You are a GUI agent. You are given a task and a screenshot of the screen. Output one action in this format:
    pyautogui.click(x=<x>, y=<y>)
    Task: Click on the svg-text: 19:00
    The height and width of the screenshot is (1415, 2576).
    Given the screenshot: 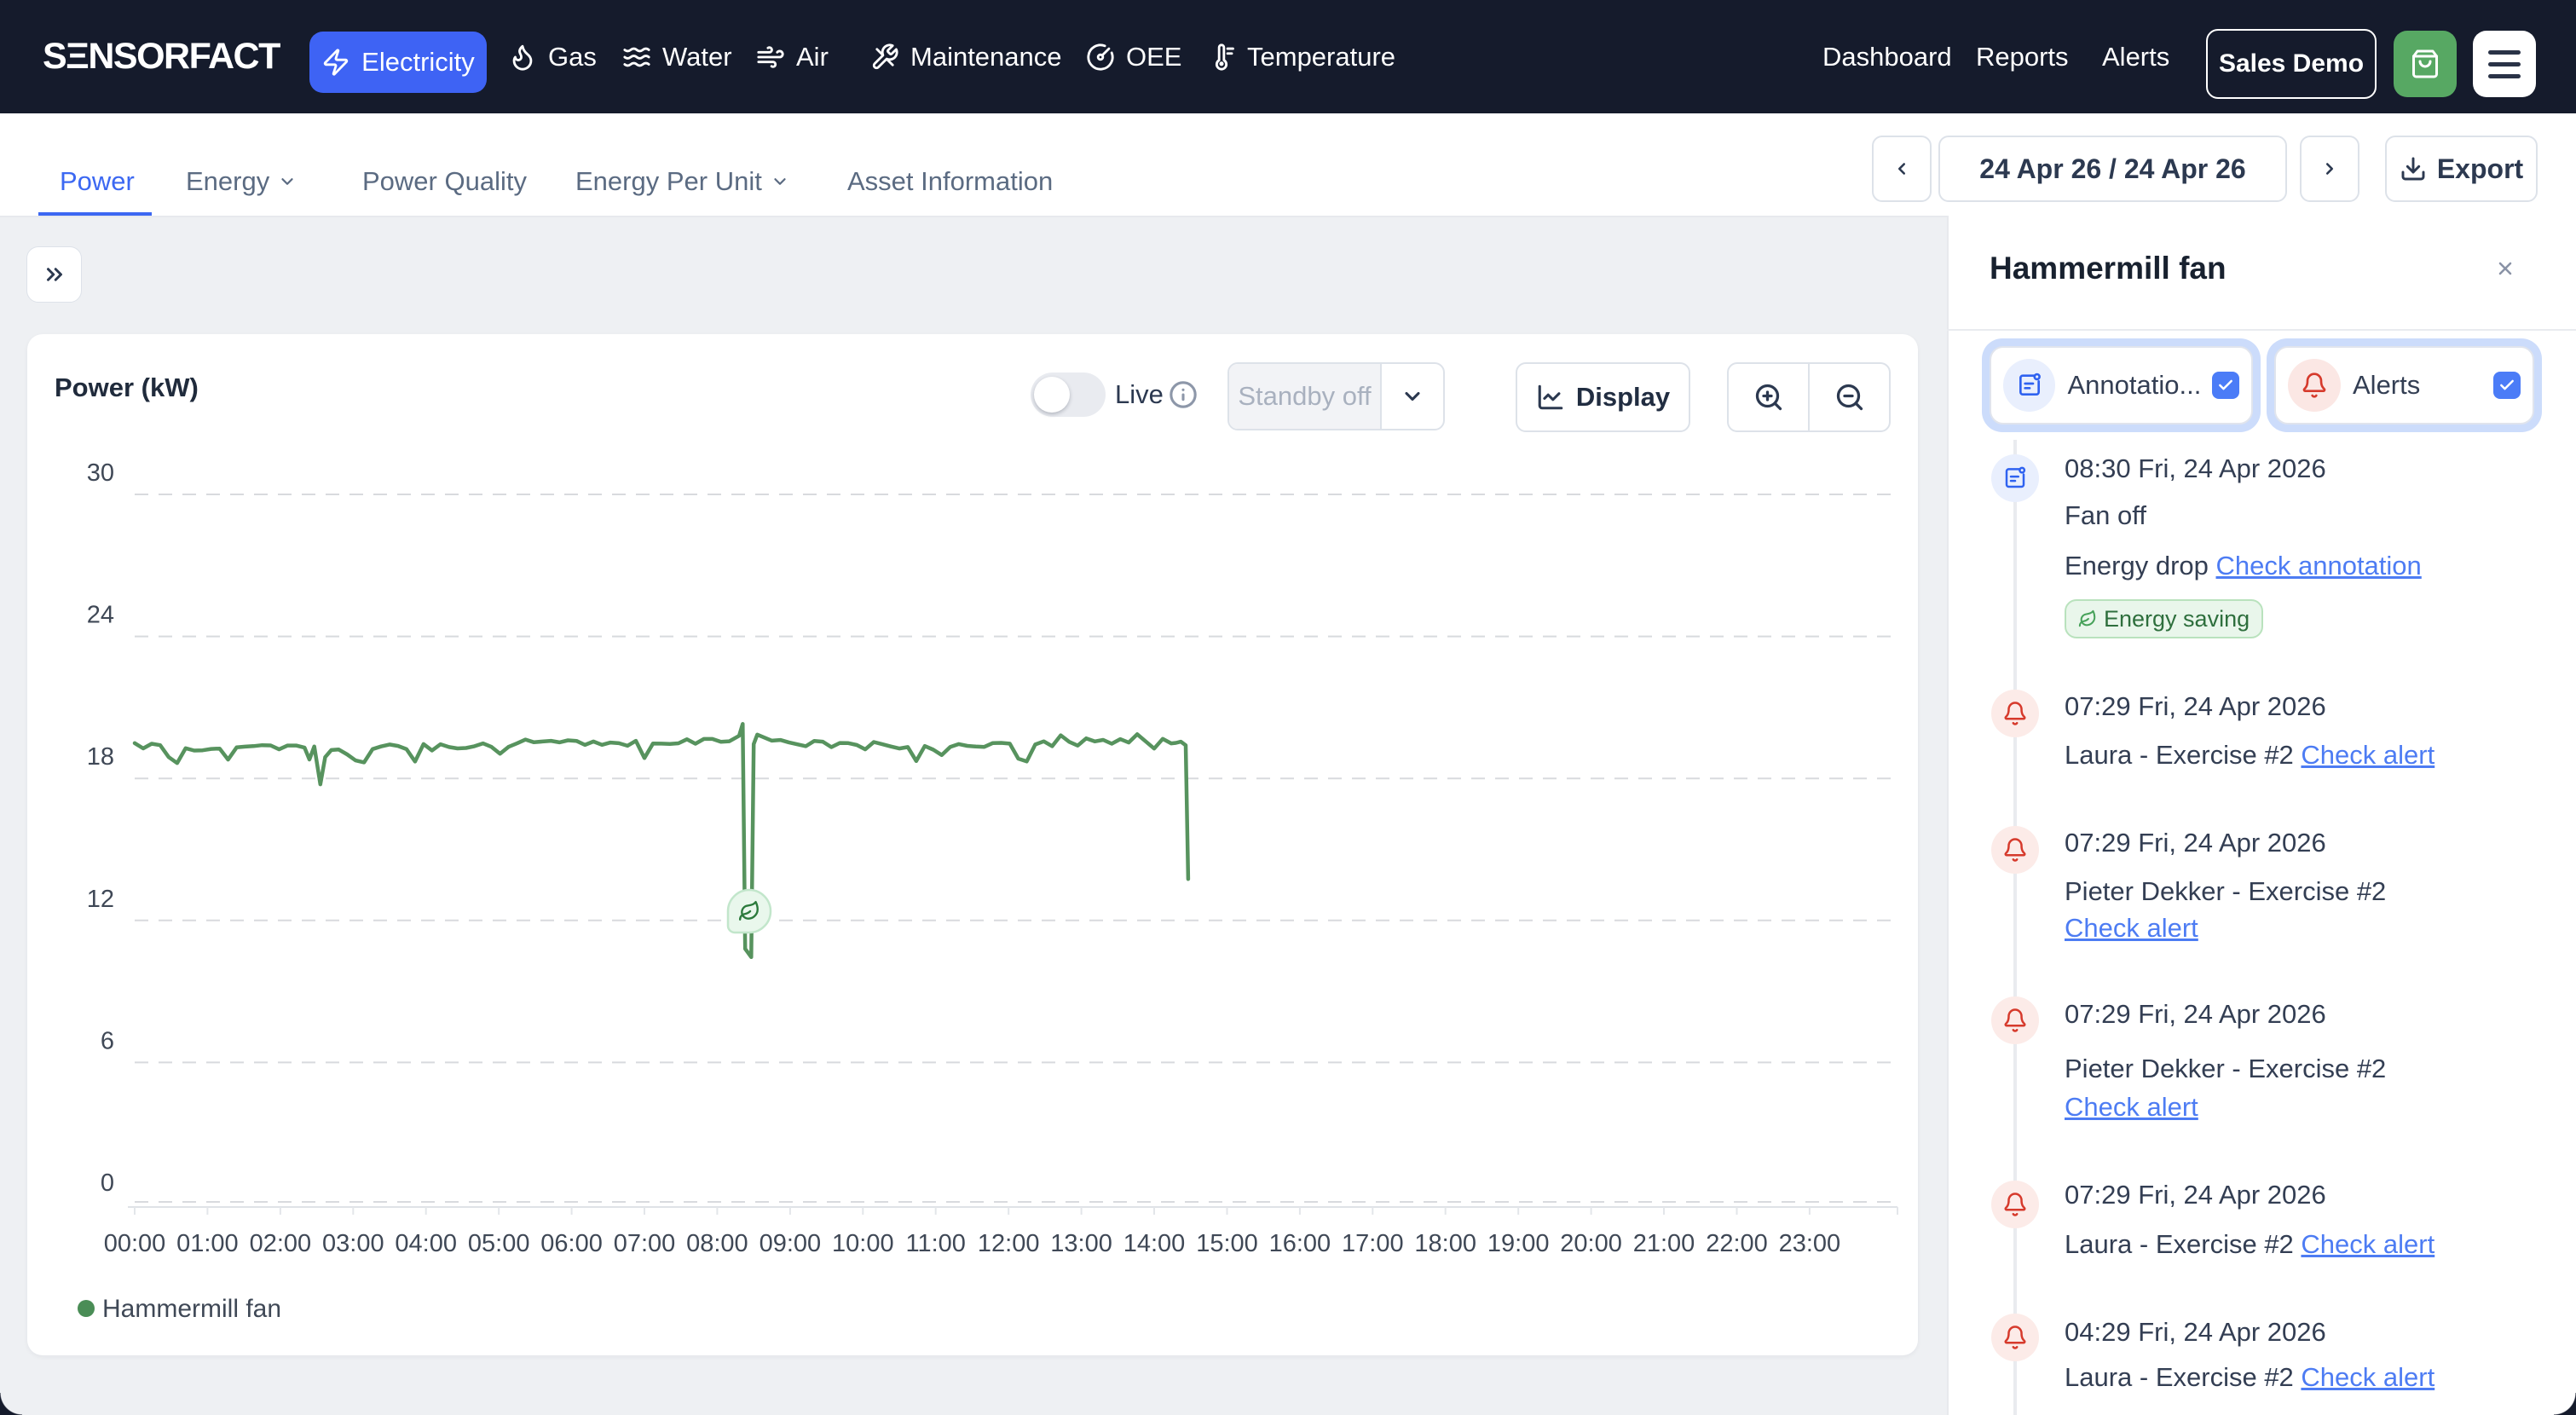 What is the action you would take?
    pyautogui.click(x=1518, y=1243)
    